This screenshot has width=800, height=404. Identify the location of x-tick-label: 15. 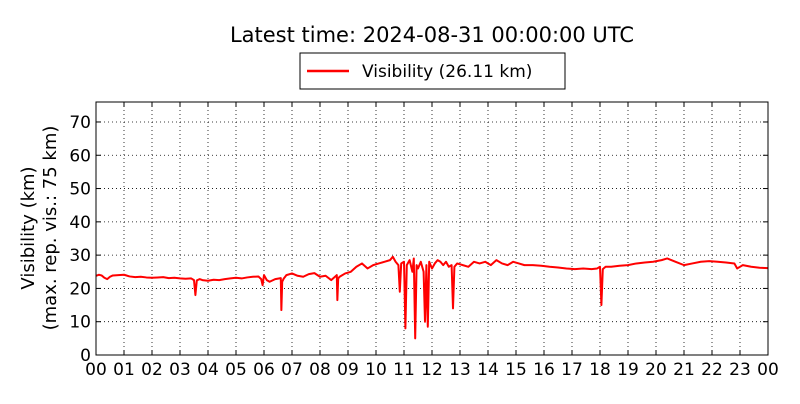
(516, 370).